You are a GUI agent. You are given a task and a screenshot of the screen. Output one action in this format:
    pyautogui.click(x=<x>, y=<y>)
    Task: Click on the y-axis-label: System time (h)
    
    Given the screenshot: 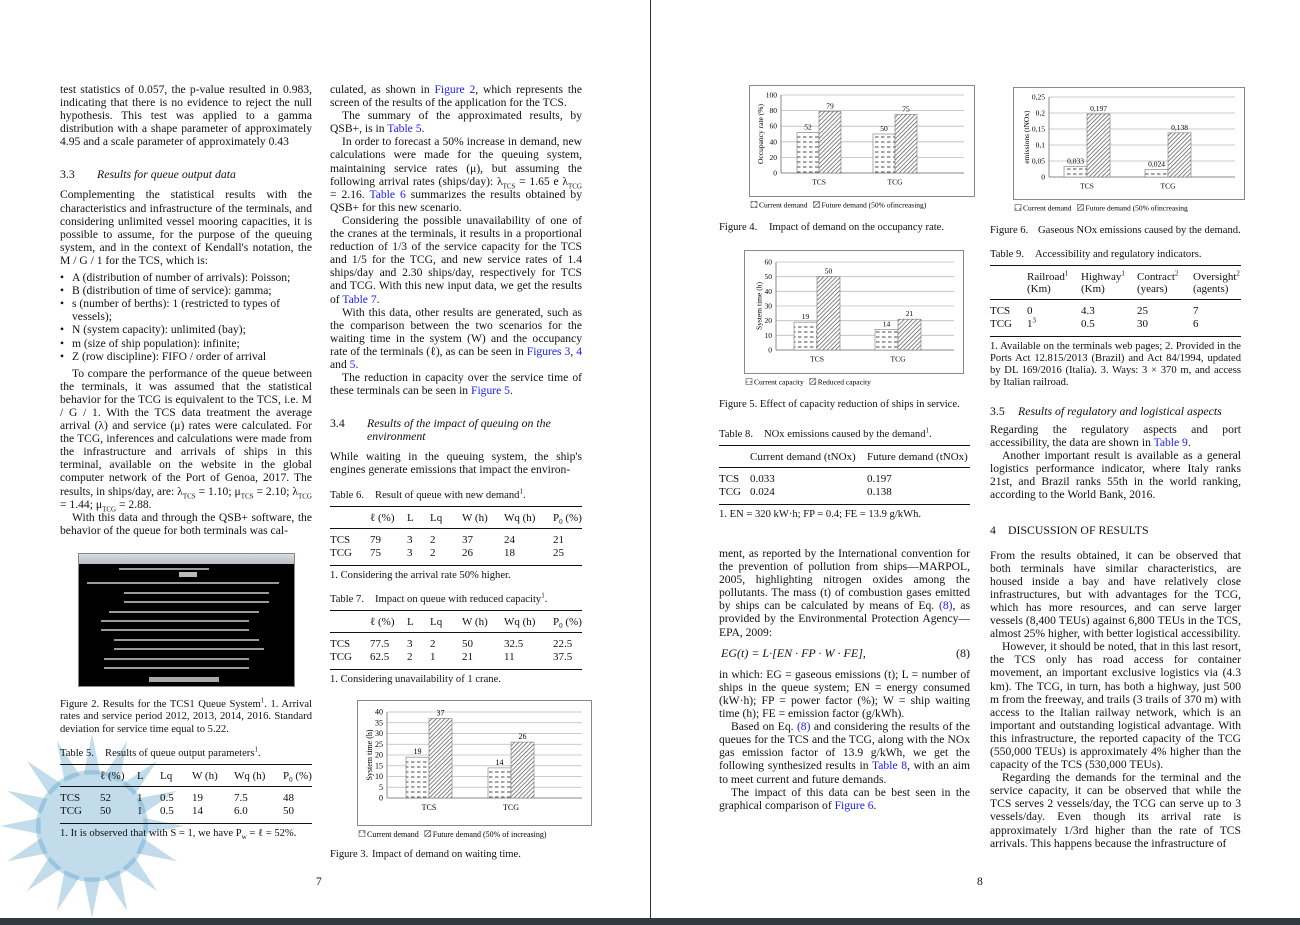 What is the action you would take?
    pyautogui.click(x=369, y=755)
    